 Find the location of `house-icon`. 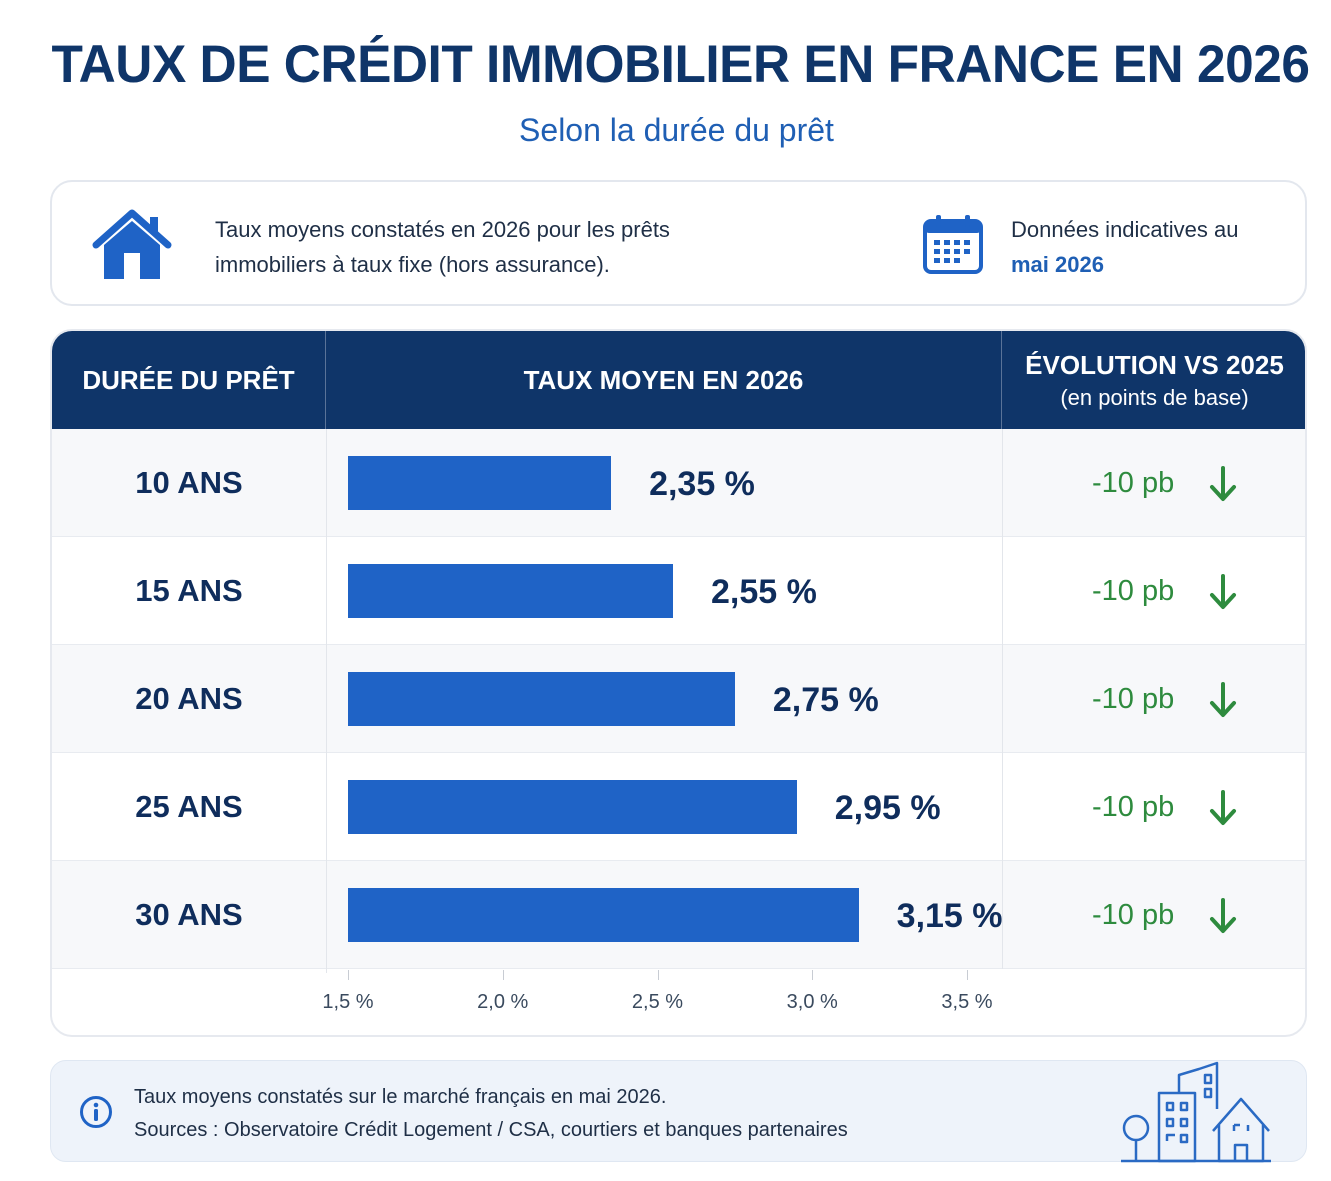

house-icon is located at coordinates (132, 244).